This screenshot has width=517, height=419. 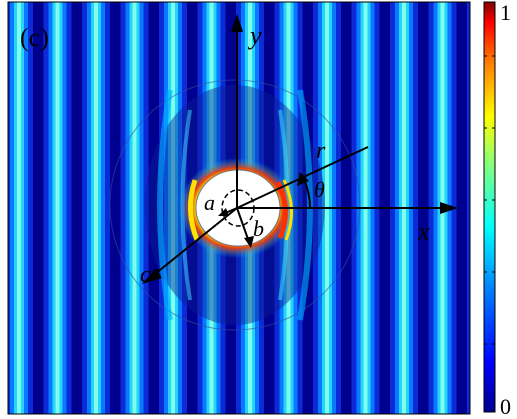 What do you see at coordinates (281, 209) in the screenshot?
I see `right-hot-fringe` at bounding box center [281, 209].